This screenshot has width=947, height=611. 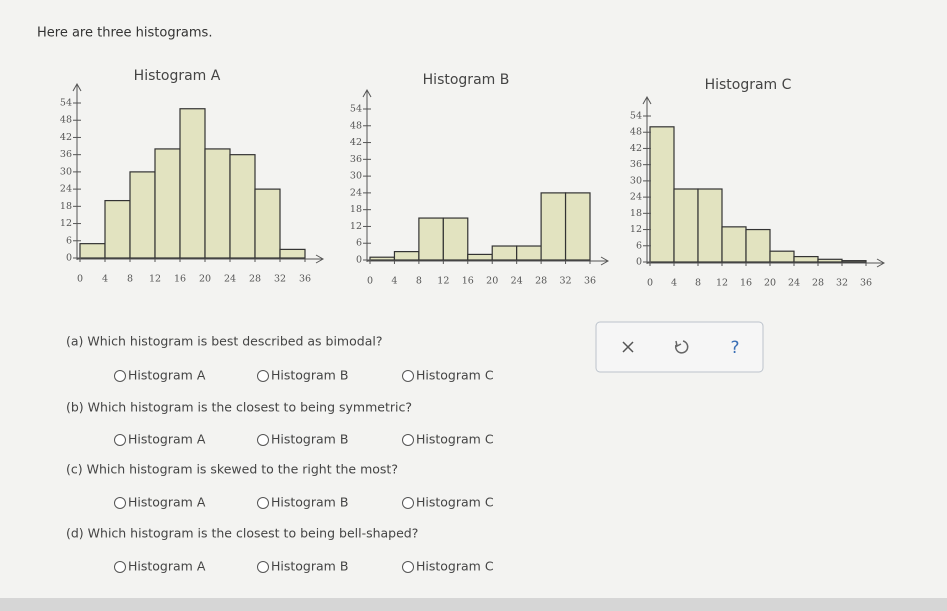 I want to click on x-tick-label: 32, so click(x=280, y=279).